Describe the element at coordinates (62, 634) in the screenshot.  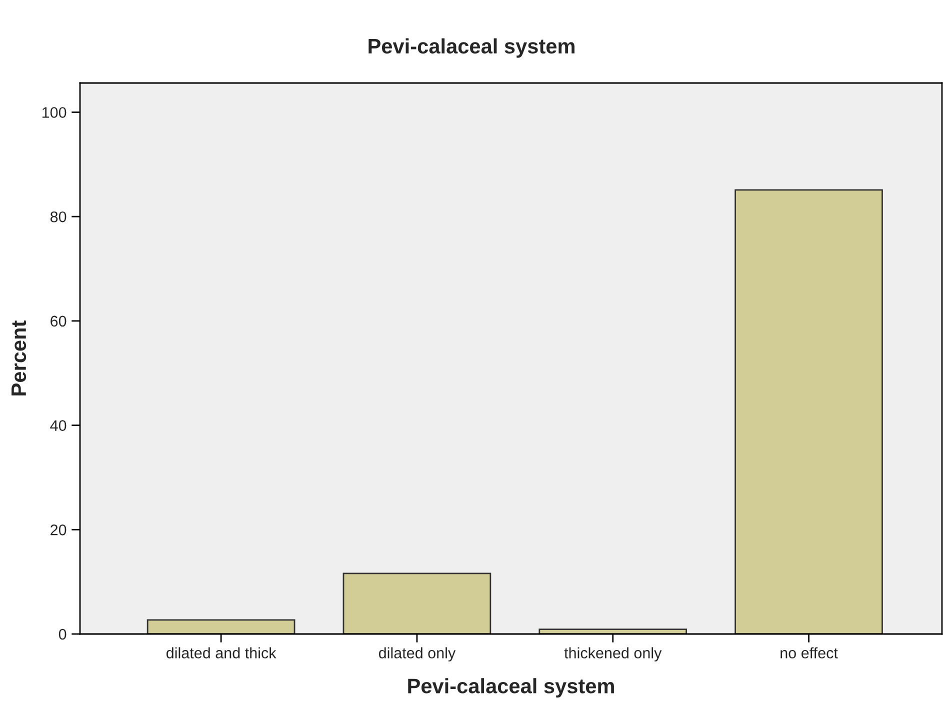
I see `y-tick-label: 0` at that location.